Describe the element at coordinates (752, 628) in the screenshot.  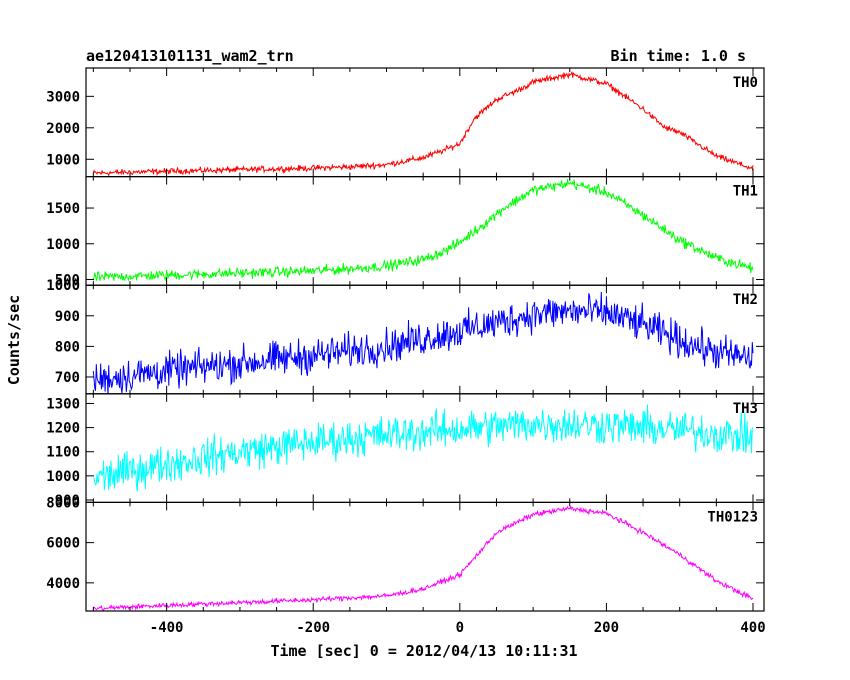
I see `x-tick-label: 400` at that location.